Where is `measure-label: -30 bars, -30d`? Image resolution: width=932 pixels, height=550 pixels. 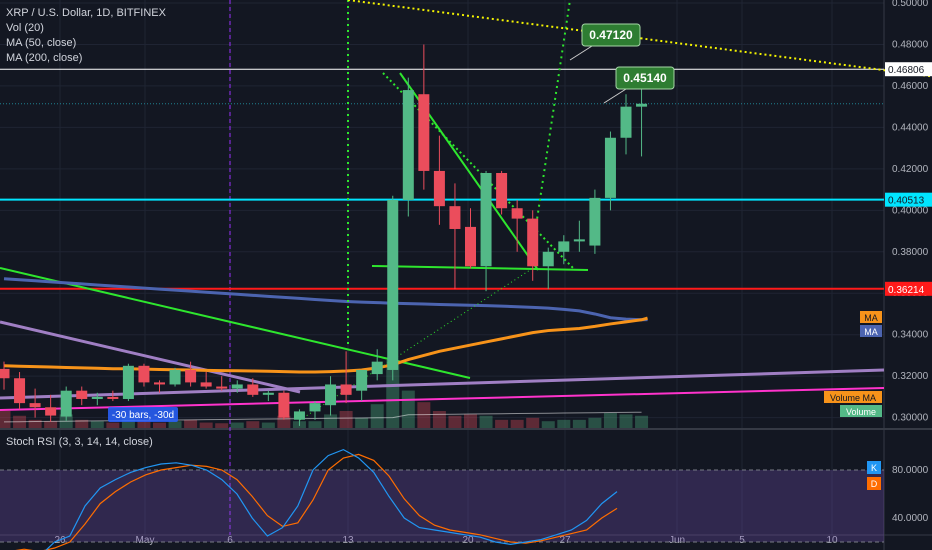 measure-label: -30 bars, -30d is located at coordinates (143, 415).